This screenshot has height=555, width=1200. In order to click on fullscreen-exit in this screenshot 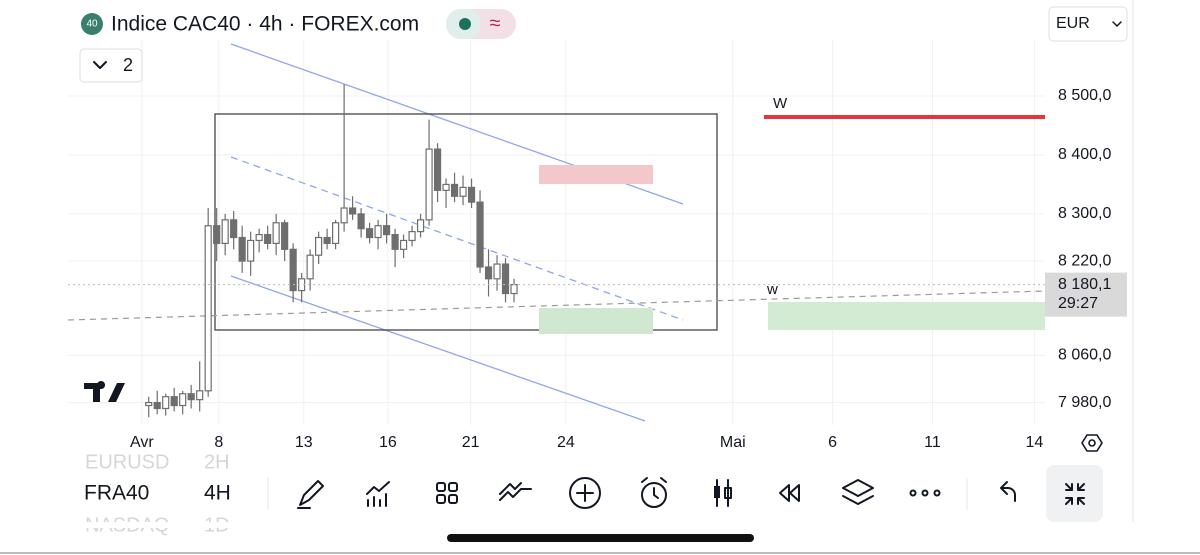, I will do `click(1074, 493)`.